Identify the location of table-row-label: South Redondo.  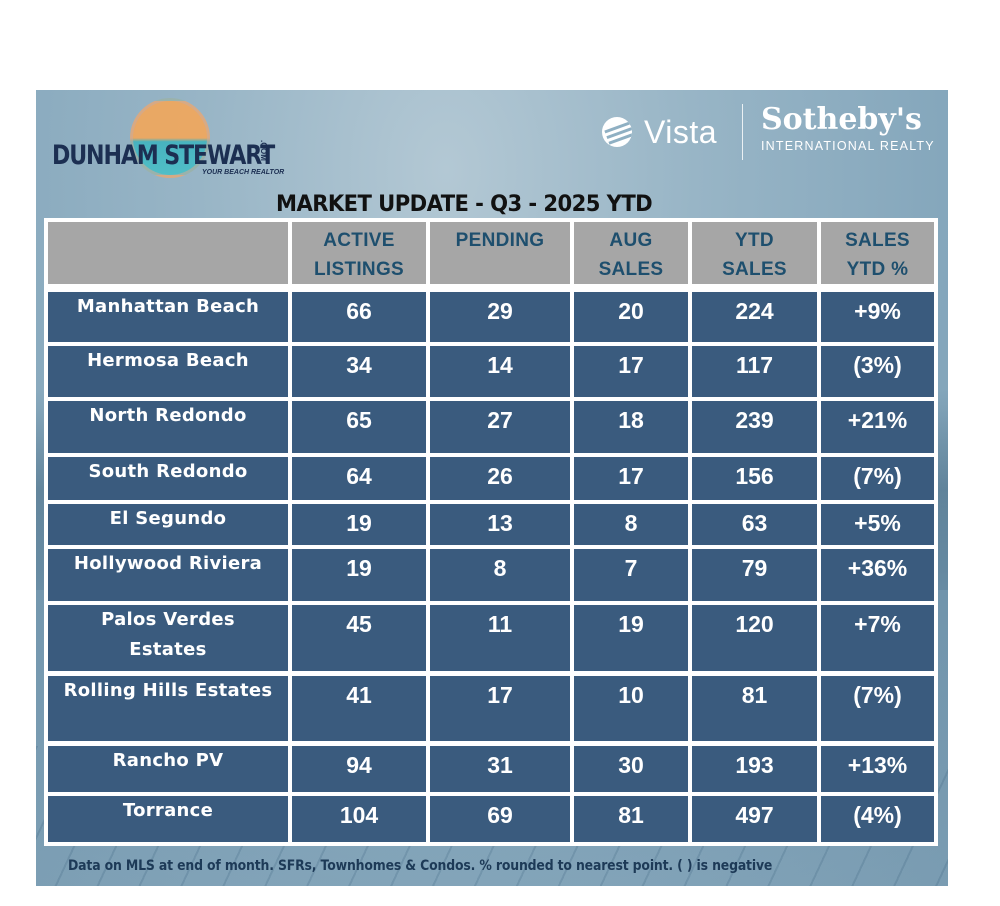
(168, 478).